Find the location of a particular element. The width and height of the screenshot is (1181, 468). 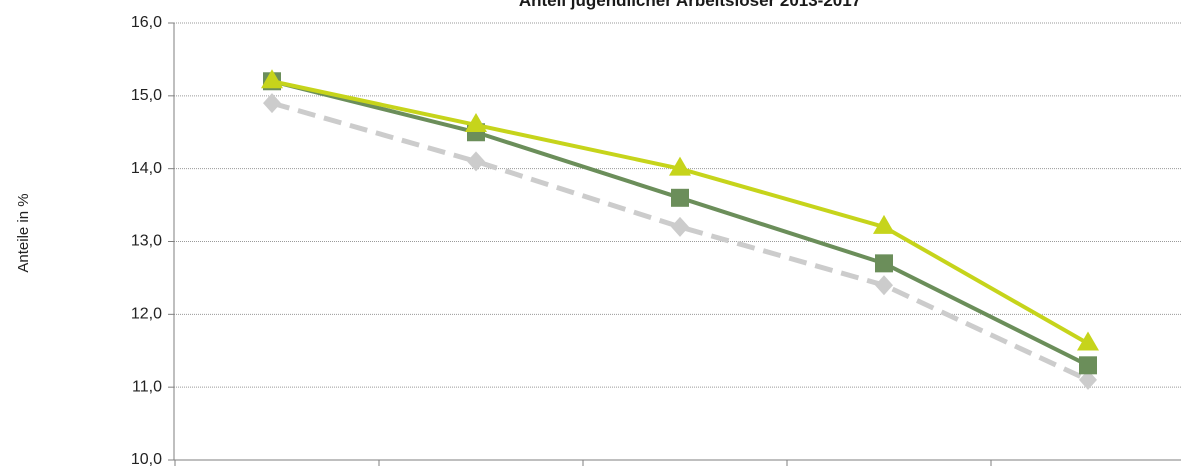

y-tick-label: 11,0 is located at coordinates (147, 386).